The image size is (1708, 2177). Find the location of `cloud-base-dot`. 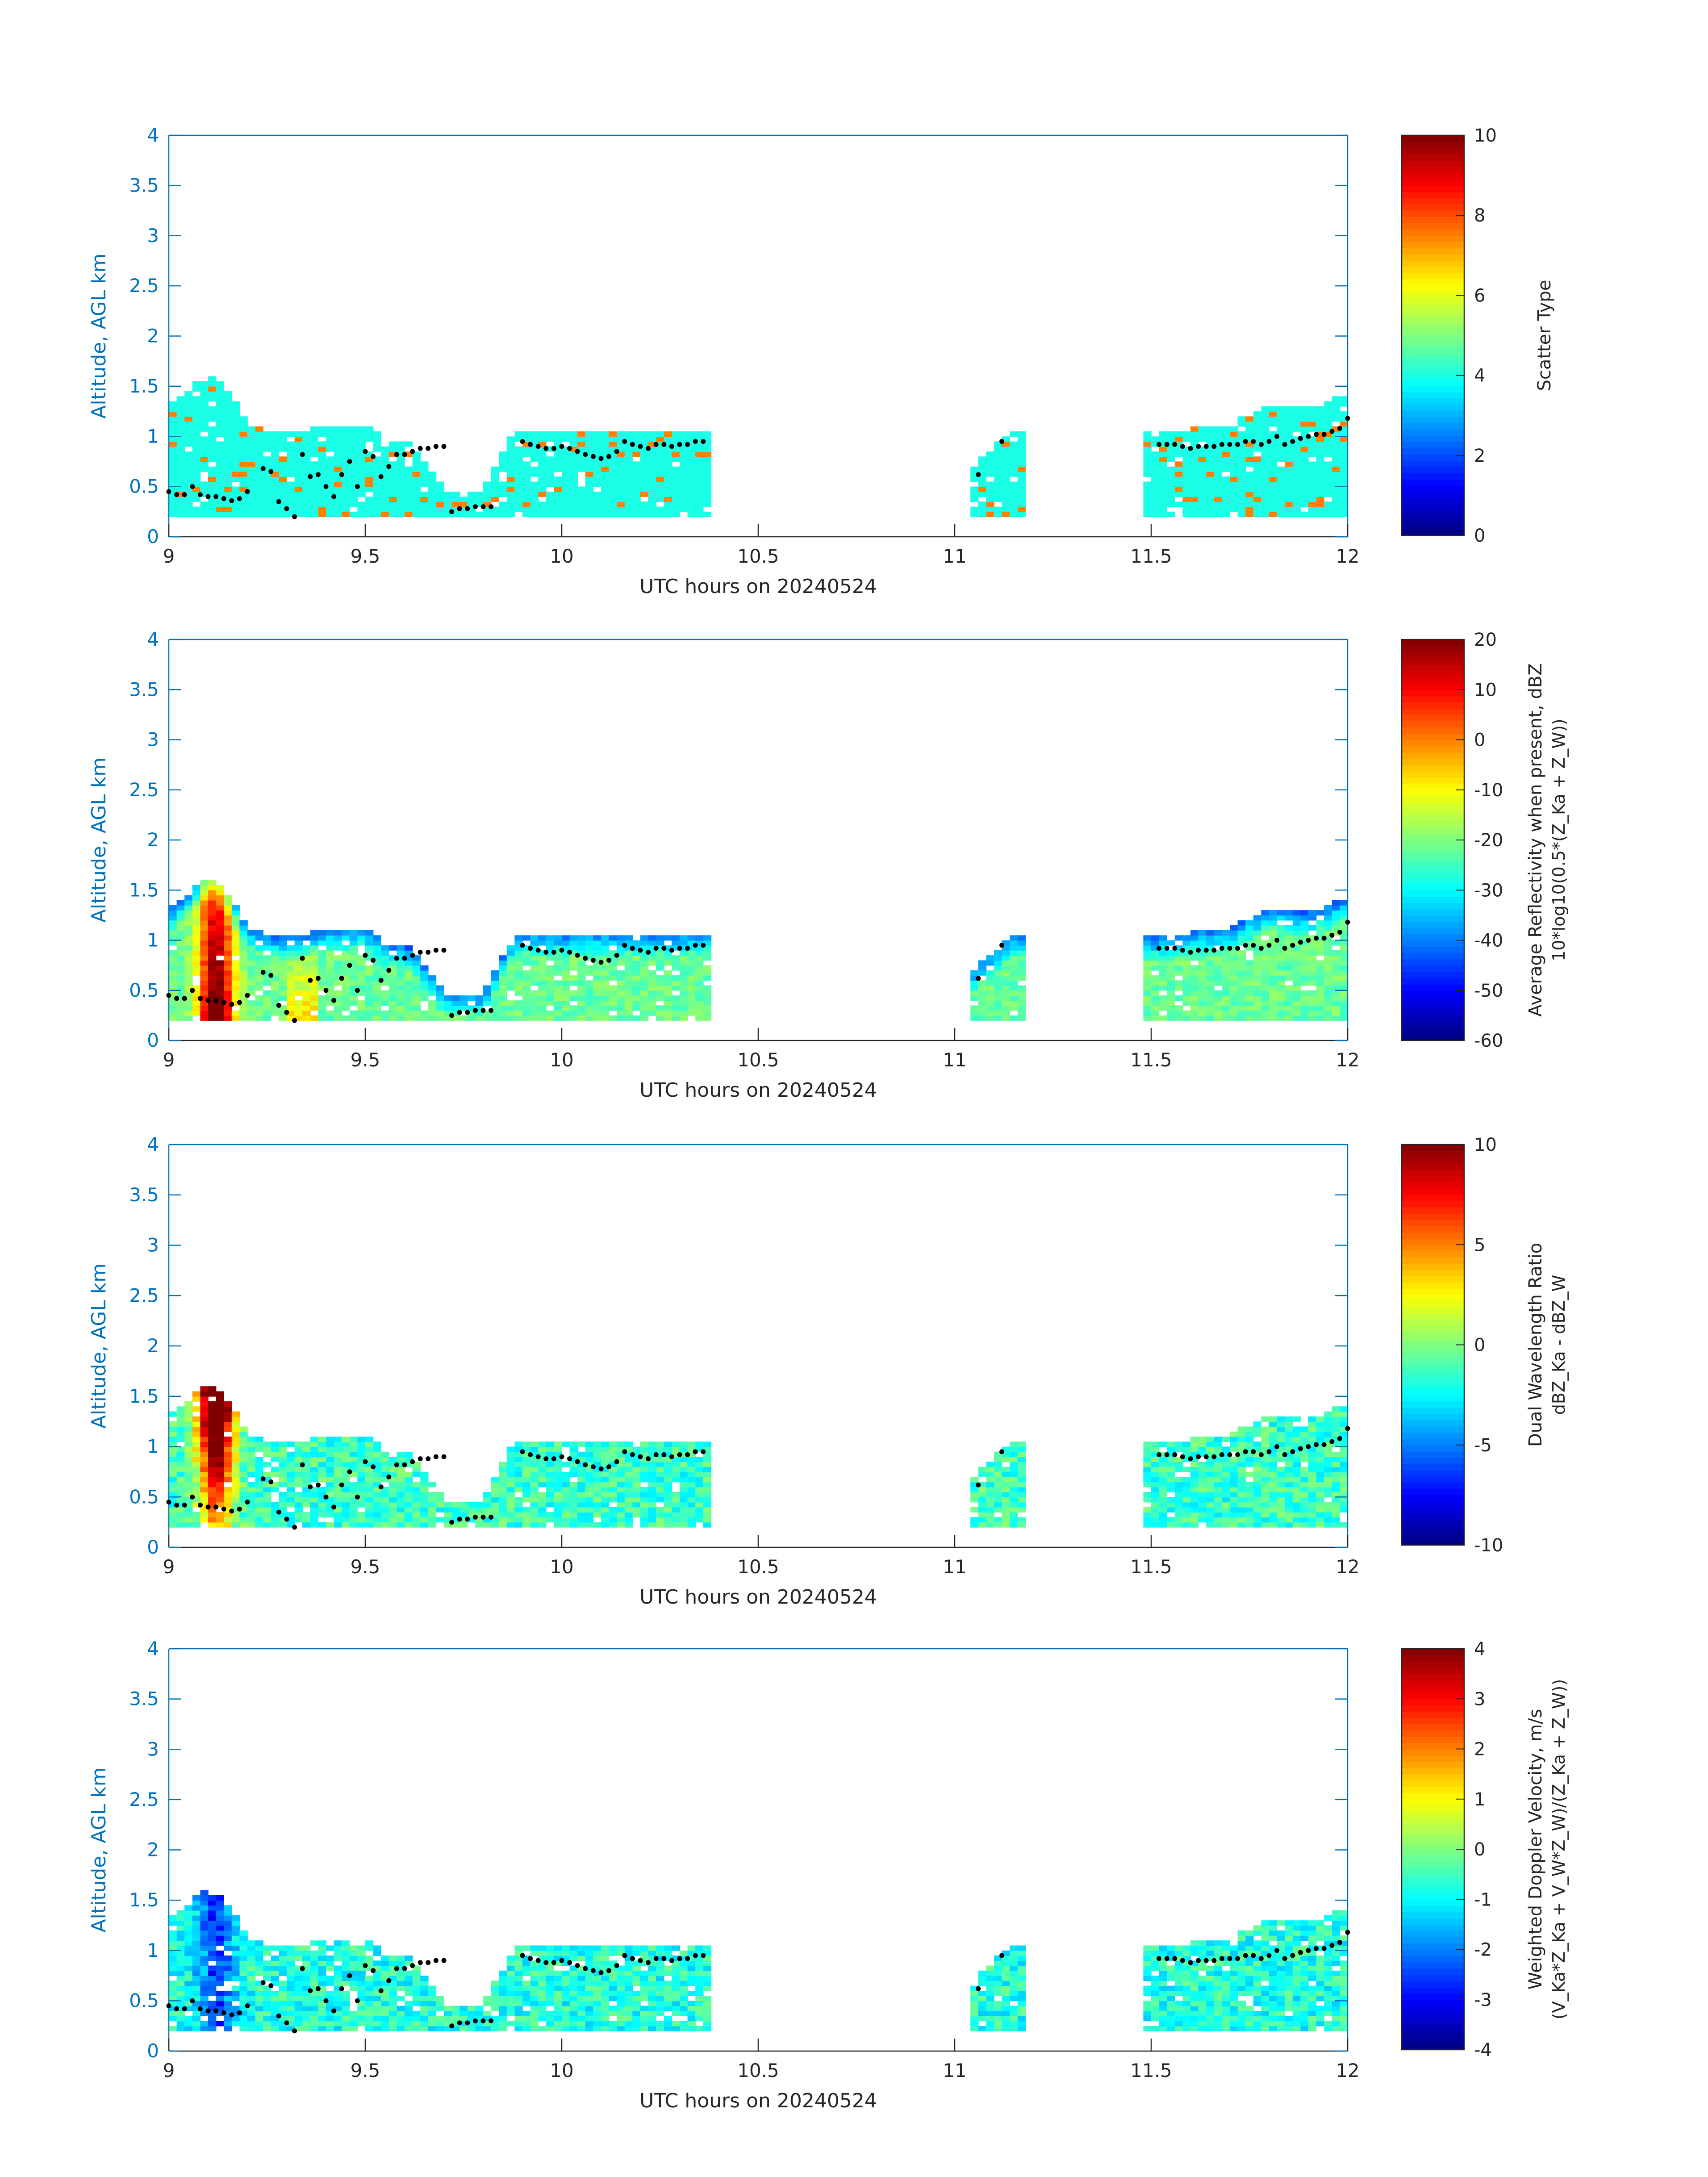

cloud-base-dot is located at coordinates (278, 1005).